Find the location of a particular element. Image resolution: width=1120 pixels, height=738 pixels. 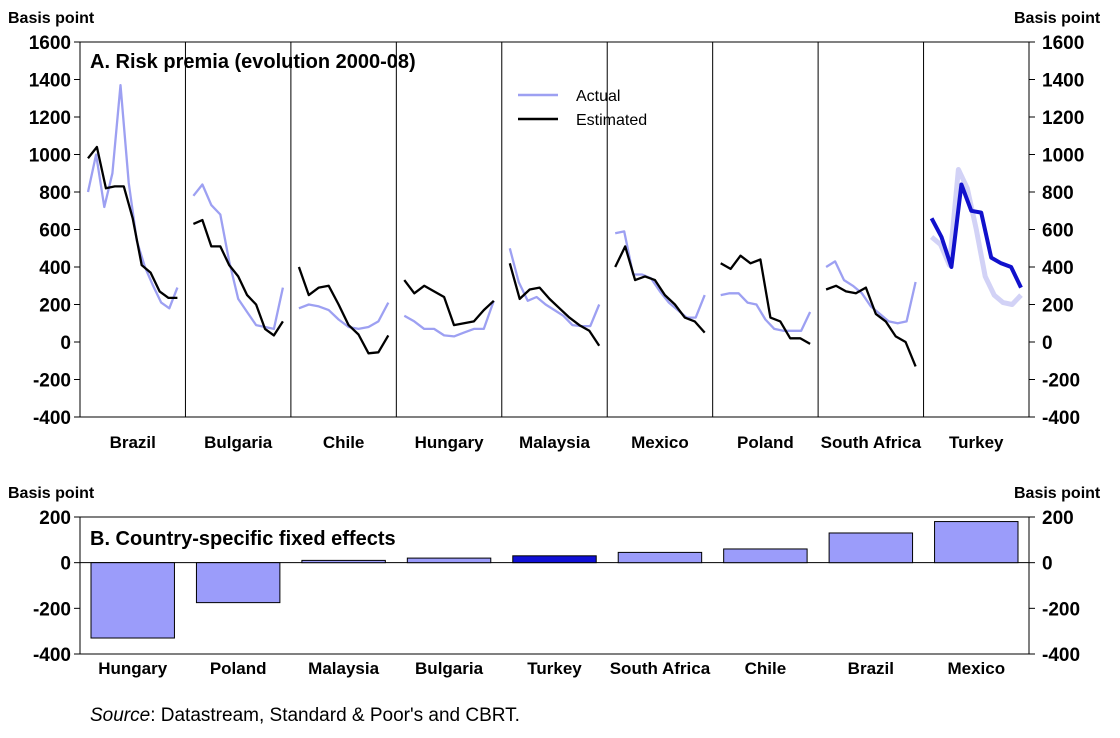

panel-b-right-tick-label: -400 is located at coordinates (1061, 655).